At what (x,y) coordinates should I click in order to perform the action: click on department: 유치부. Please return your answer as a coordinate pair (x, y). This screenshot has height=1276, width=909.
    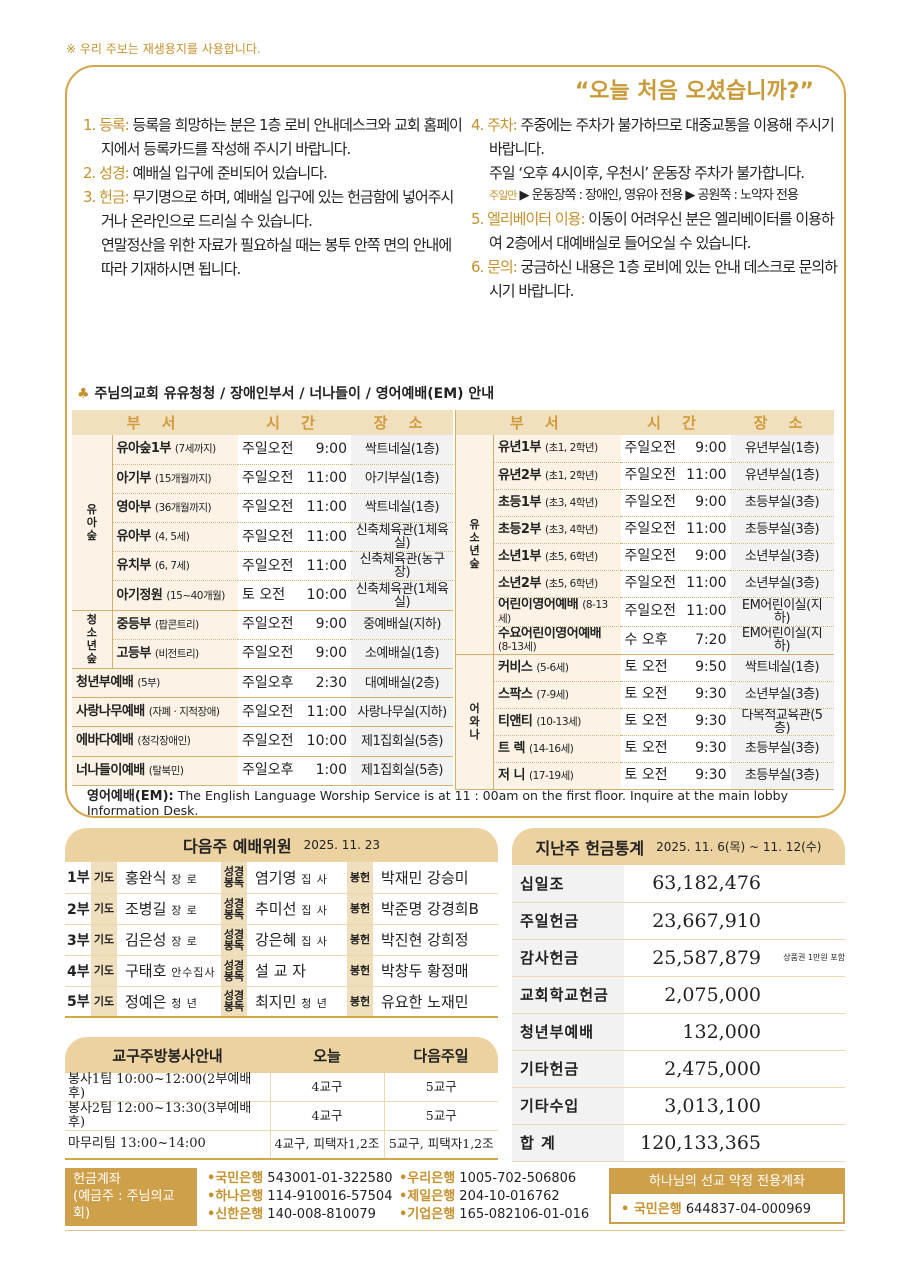
    Looking at the image, I should click on (134, 566).